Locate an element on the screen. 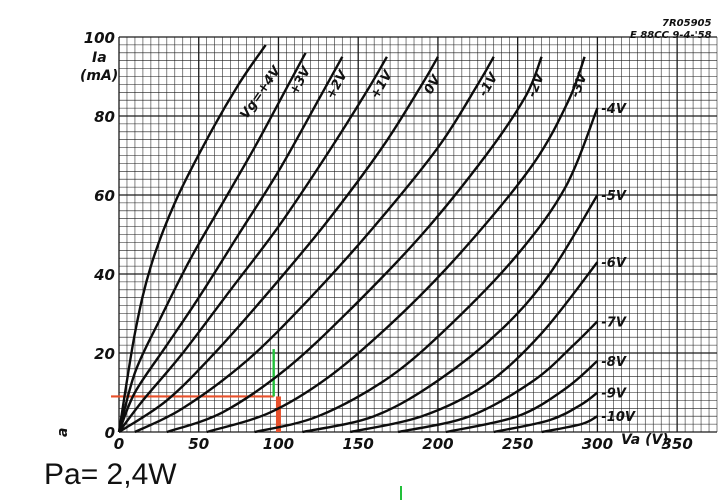 The height and width of the screenshot is (500, 719). y-tick-label: 40 is located at coordinates (104, 275).